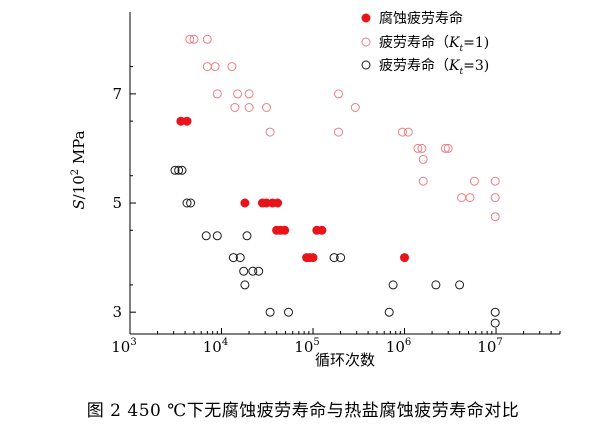  What do you see at coordinates (366, 65) in the screenshot?
I see `legend-marker-open-black` at bounding box center [366, 65].